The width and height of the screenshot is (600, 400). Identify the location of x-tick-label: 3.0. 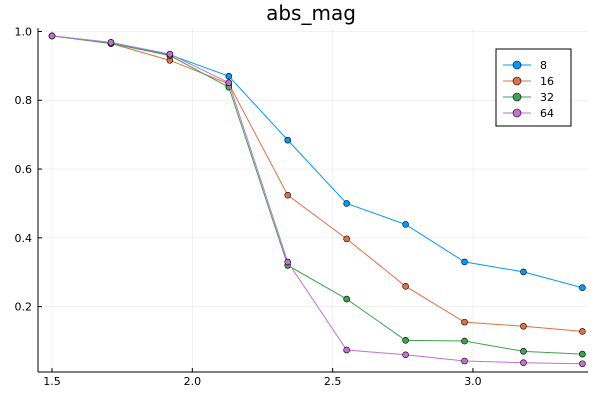
(473, 381).